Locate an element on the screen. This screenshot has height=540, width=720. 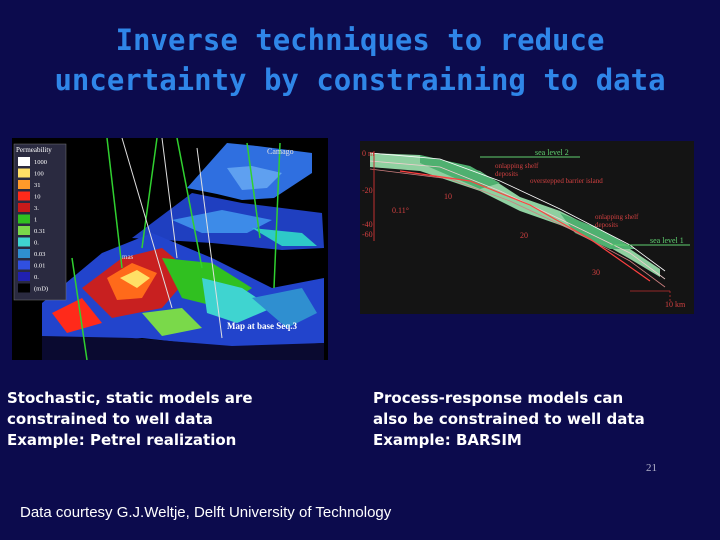
barsim-caption-line-3: Example: BARSIM is located at coordinates (447, 440).